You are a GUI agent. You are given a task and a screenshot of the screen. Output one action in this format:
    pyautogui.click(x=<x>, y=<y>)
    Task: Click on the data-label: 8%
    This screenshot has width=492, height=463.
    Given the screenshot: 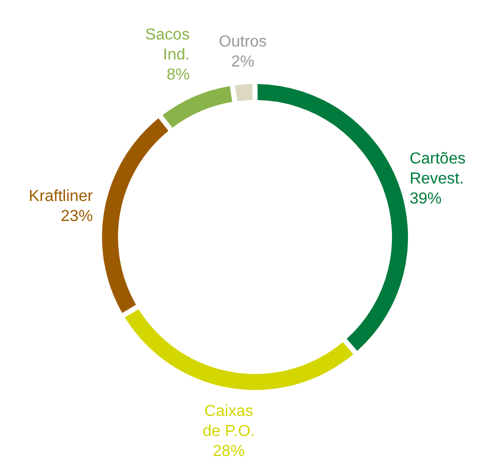 What is the action you would take?
    pyautogui.click(x=178, y=75)
    